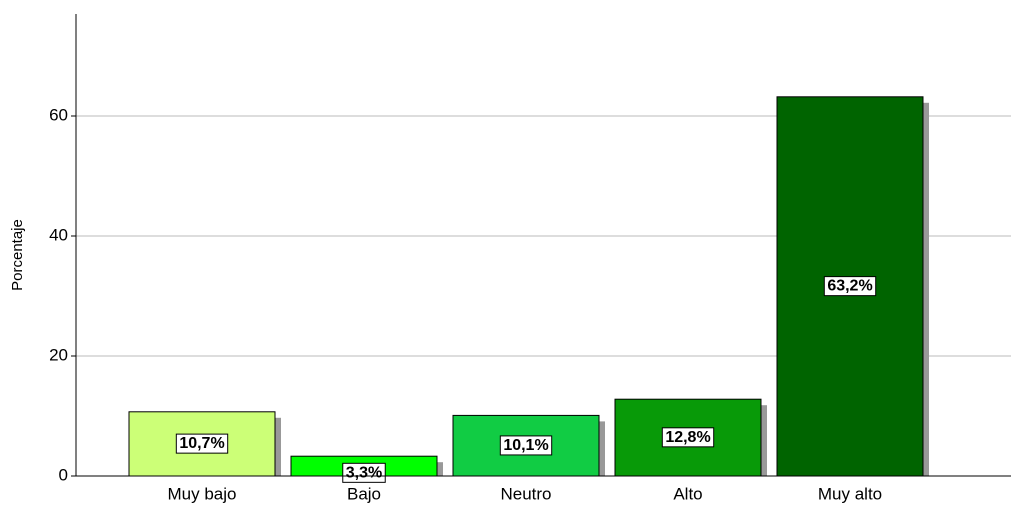 This screenshot has width=1011, height=506. I want to click on data-label: 10,7%, so click(201, 443).